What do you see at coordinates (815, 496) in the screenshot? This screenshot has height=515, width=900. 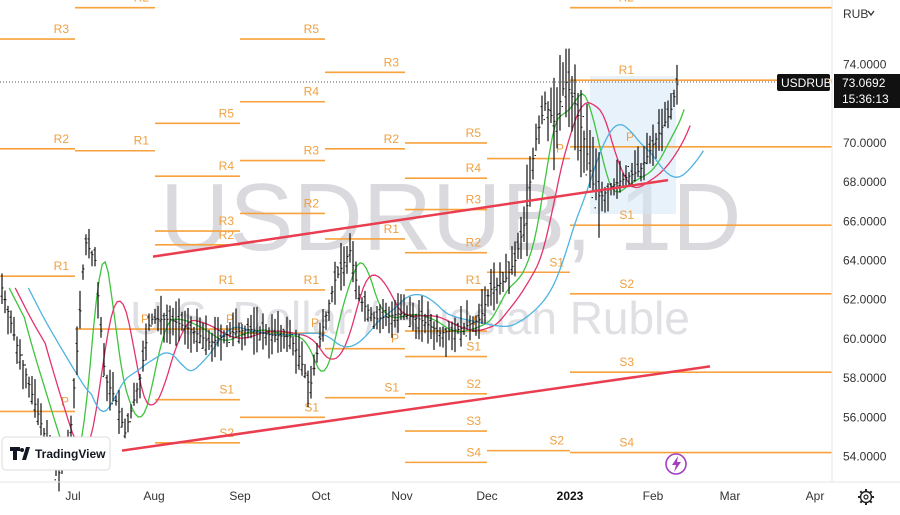 I see `x-tick-label: Apr` at bounding box center [815, 496].